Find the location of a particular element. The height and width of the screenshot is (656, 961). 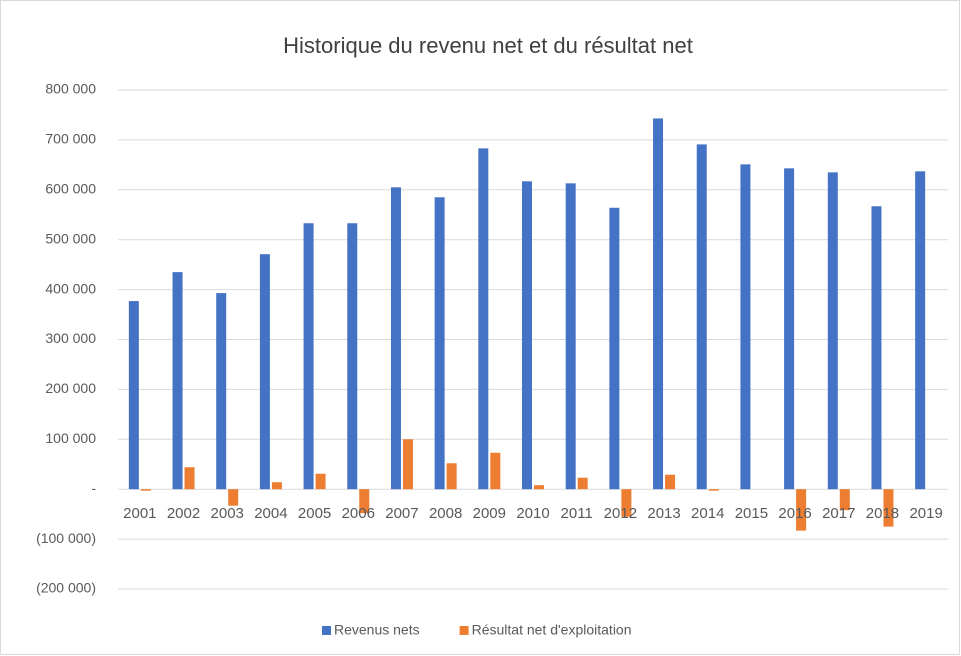

x-tick-label: 2003 is located at coordinates (227, 513).